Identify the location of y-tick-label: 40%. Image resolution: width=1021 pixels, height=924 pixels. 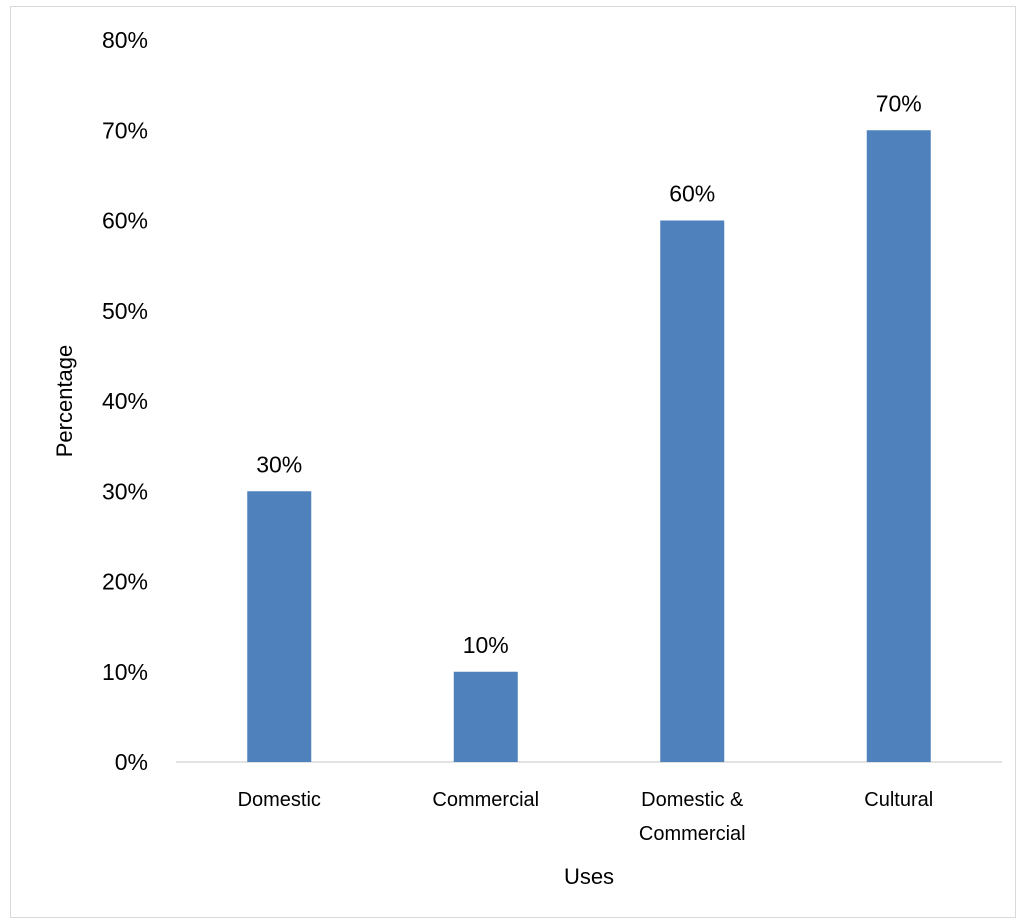
(125, 401).